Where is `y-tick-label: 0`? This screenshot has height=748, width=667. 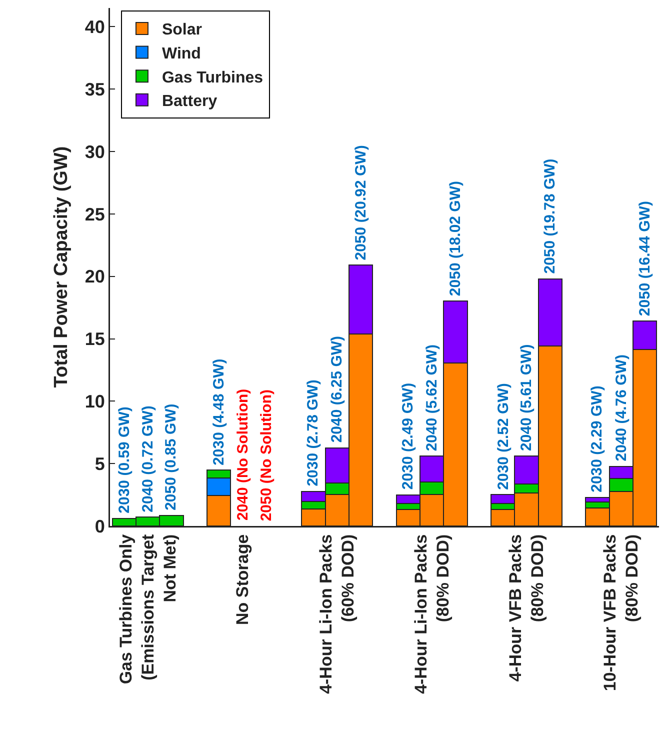
y-tick-label: 0 is located at coordinates (99, 526).